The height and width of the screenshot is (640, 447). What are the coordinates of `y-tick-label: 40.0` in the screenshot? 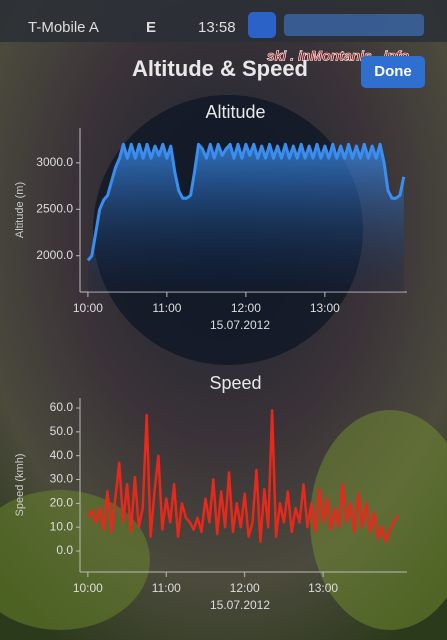 It's located at (62, 455).